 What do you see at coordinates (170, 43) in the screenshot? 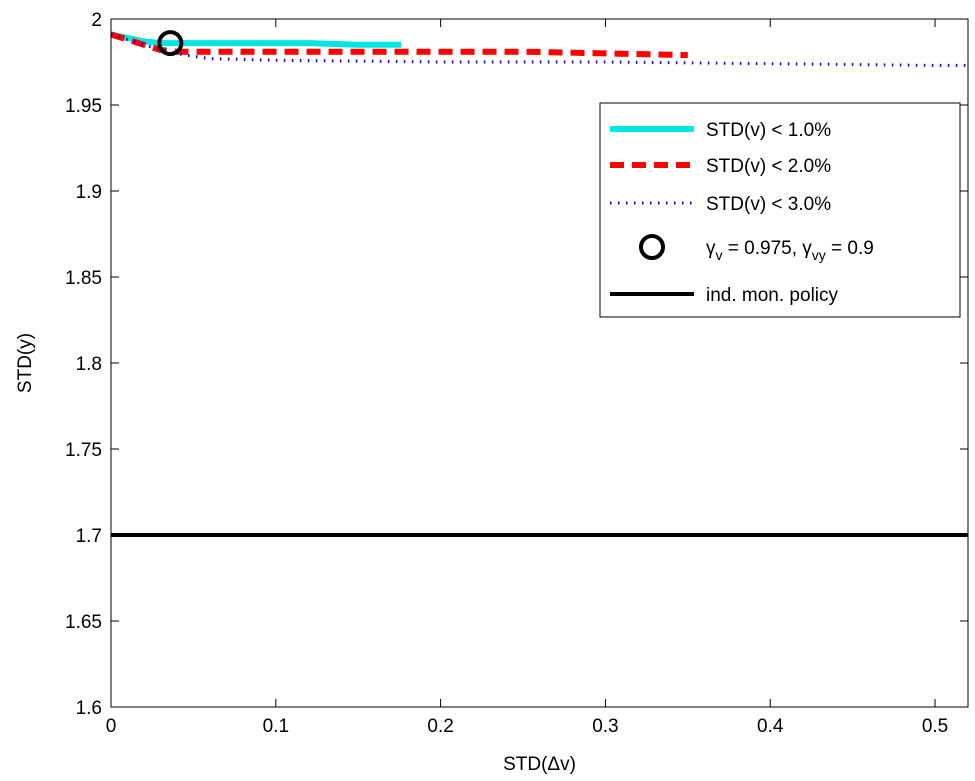
I see `marker-point` at bounding box center [170, 43].